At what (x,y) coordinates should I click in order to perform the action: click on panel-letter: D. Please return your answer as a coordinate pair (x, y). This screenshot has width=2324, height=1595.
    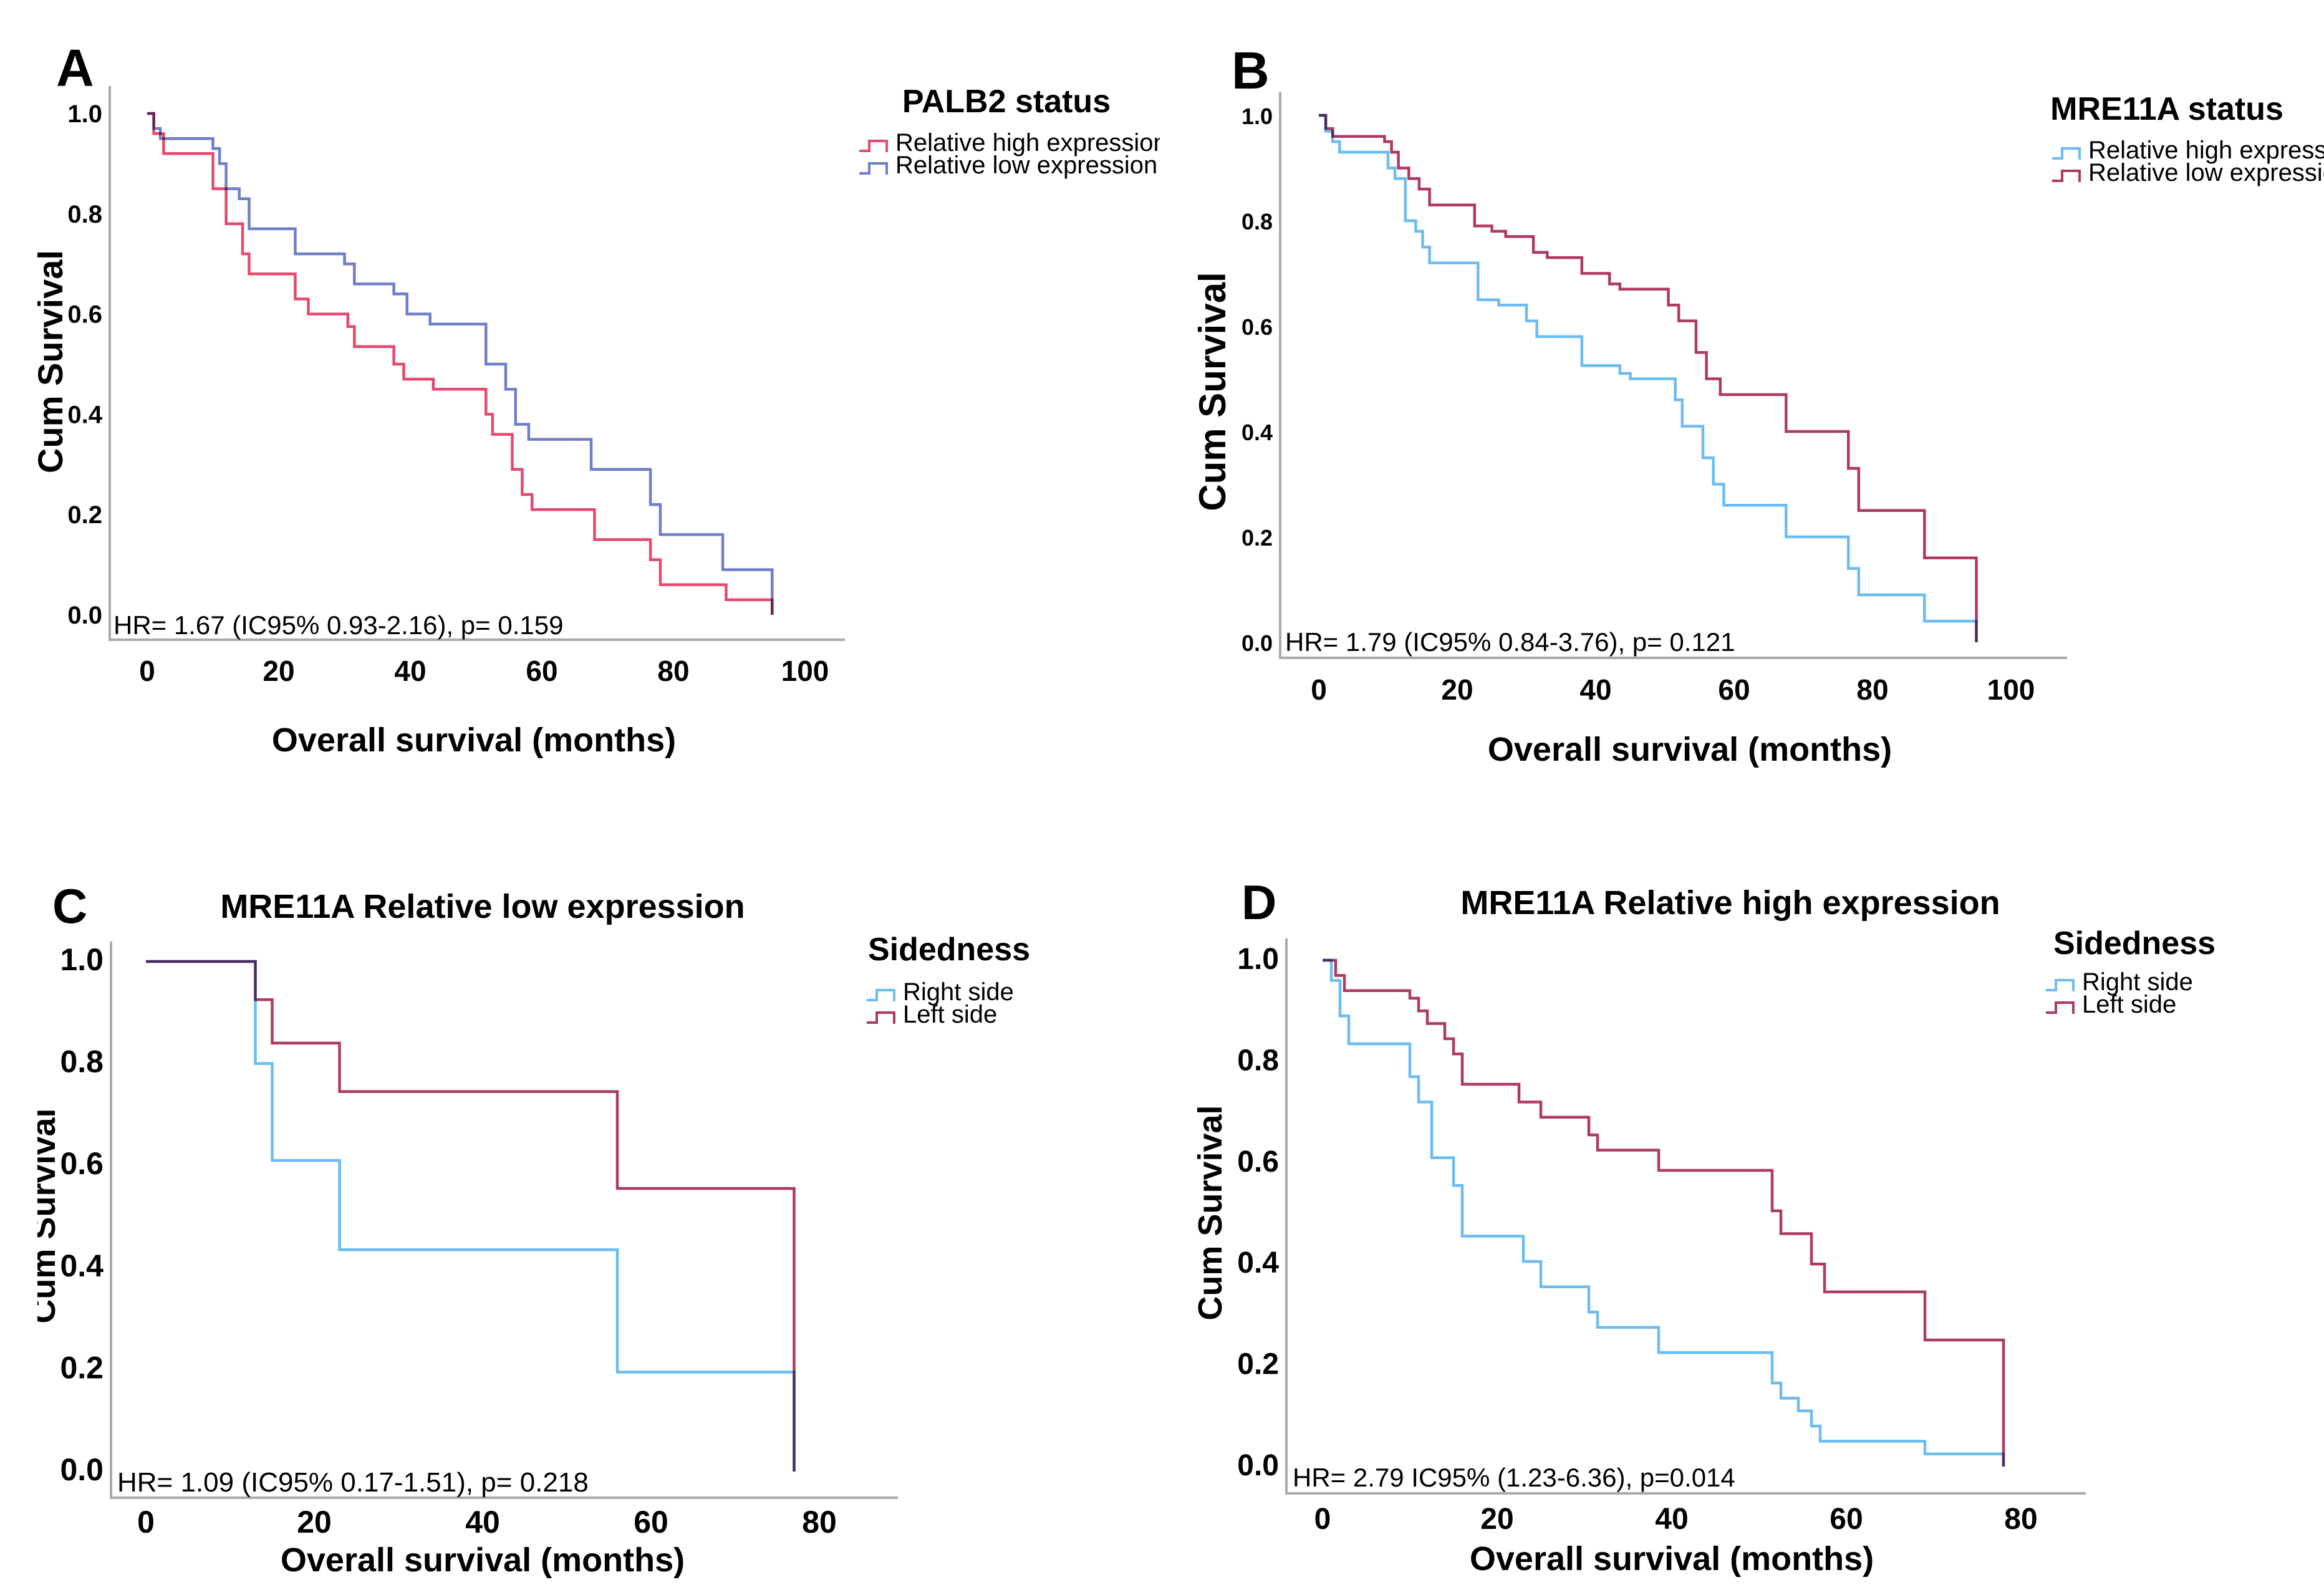
    Looking at the image, I should click on (1259, 903).